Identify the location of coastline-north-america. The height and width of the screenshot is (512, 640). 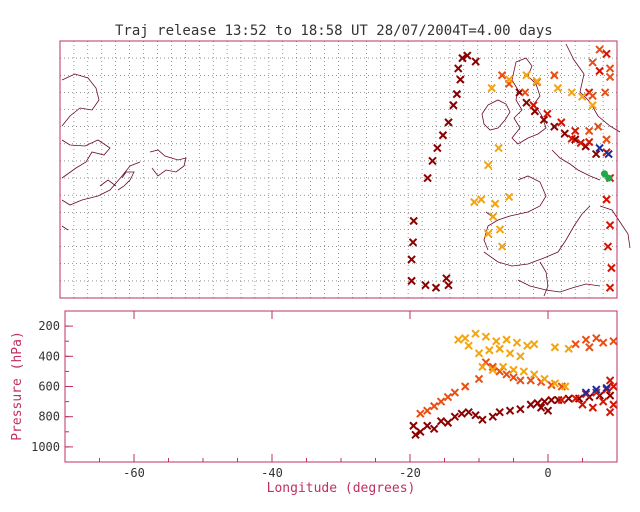
(124, 152).